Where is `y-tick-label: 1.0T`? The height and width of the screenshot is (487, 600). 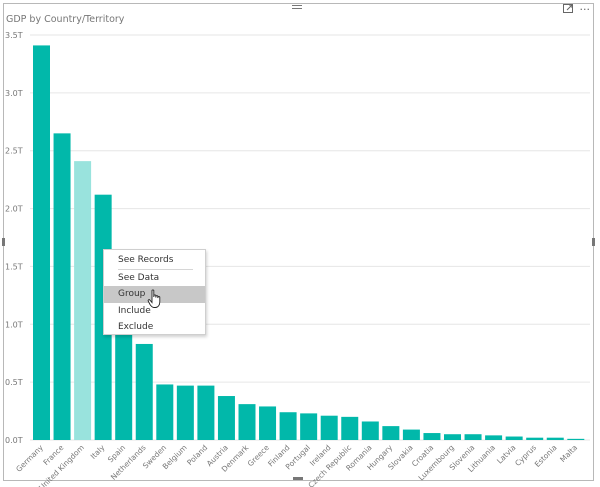
y-tick-label: 1.0T is located at coordinates (14, 324).